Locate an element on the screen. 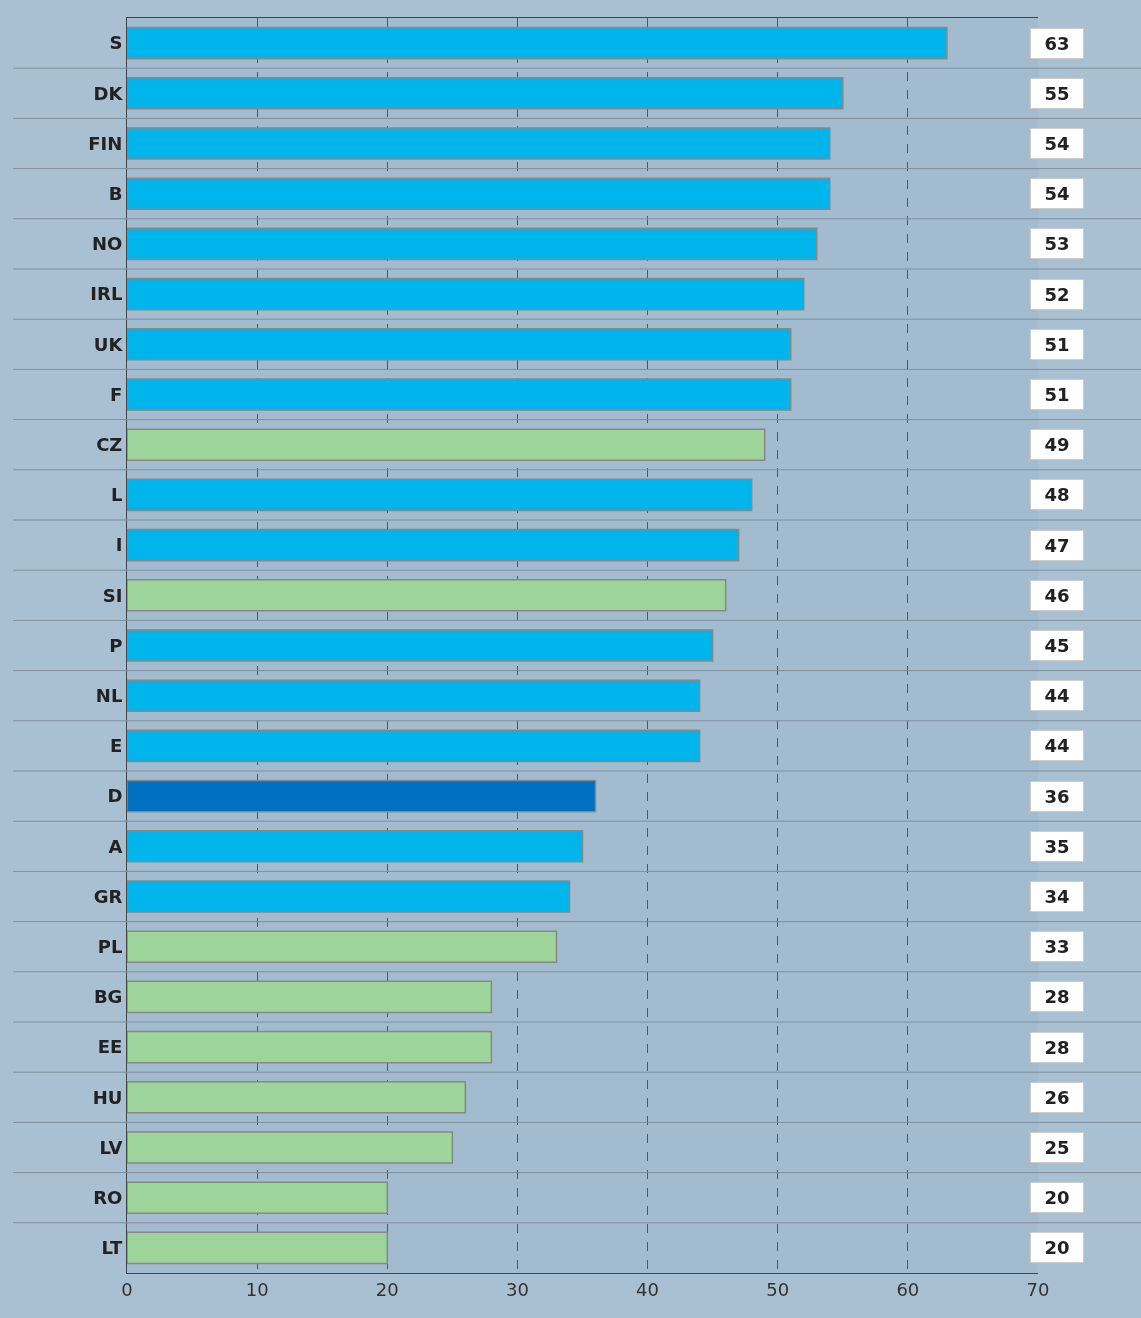 This screenshot has height=1318, width=1141. y-tick-label: B is located at coordinates (115, 193).